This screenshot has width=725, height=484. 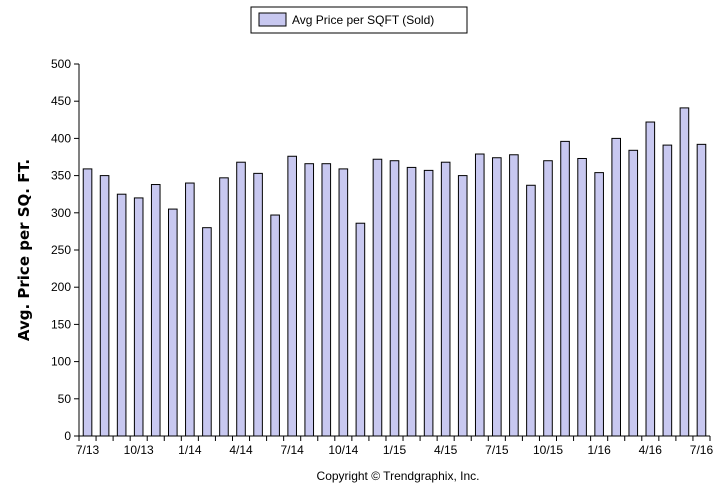 I want to click on x-tick-label: 1/15, so click(x=395, y=450).